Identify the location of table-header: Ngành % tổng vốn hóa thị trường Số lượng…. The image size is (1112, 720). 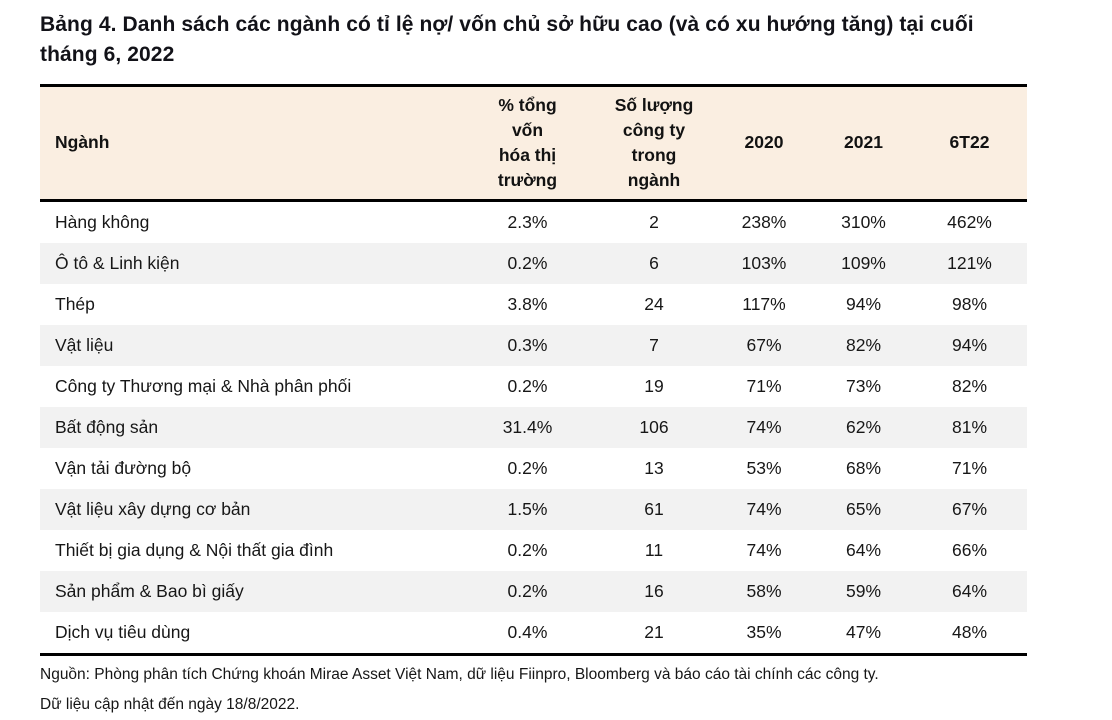
(533, 143).